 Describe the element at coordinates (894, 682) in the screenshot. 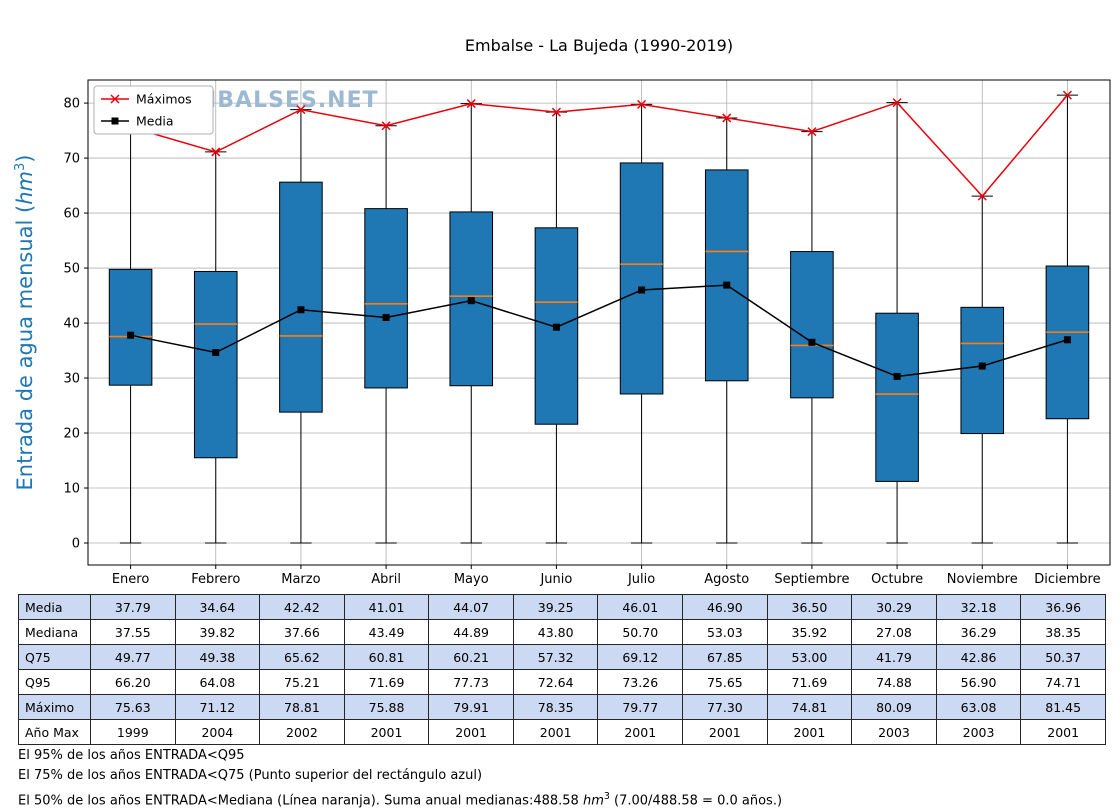

I see `table-cell: 74.88` at that location.